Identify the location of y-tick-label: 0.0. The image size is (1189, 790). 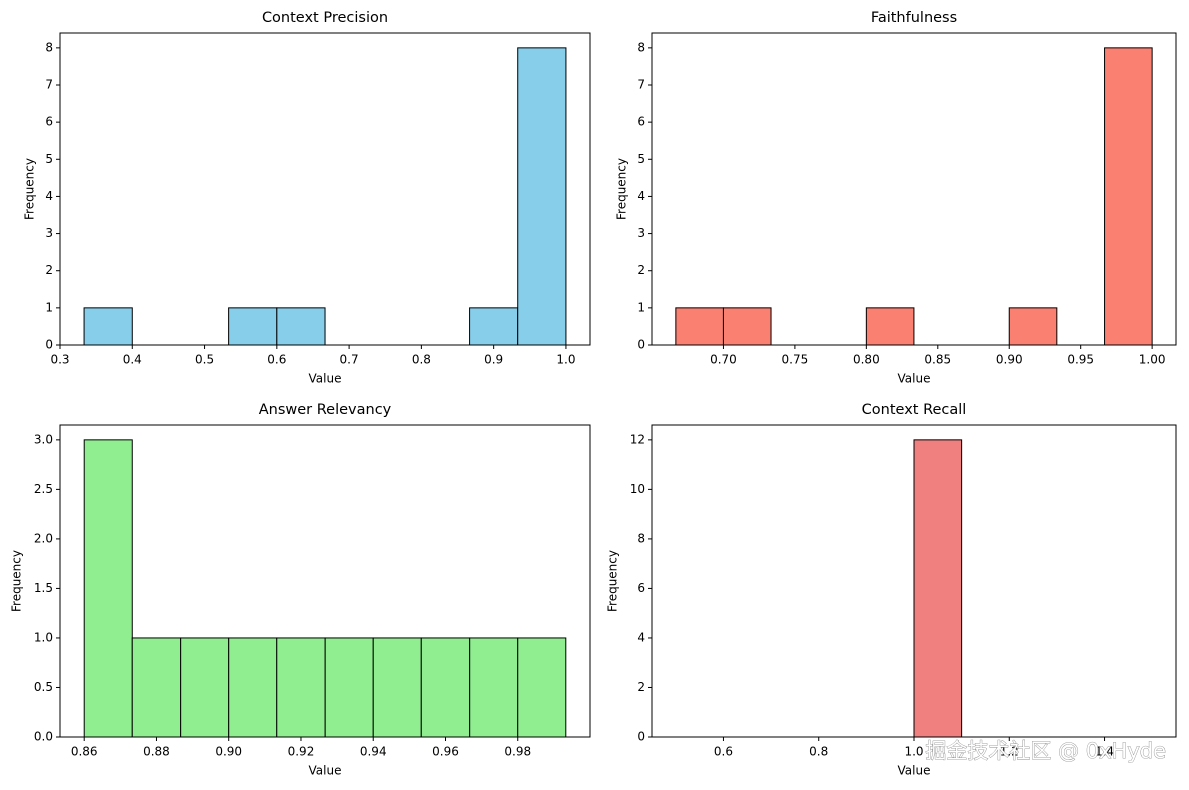
(43, 737).